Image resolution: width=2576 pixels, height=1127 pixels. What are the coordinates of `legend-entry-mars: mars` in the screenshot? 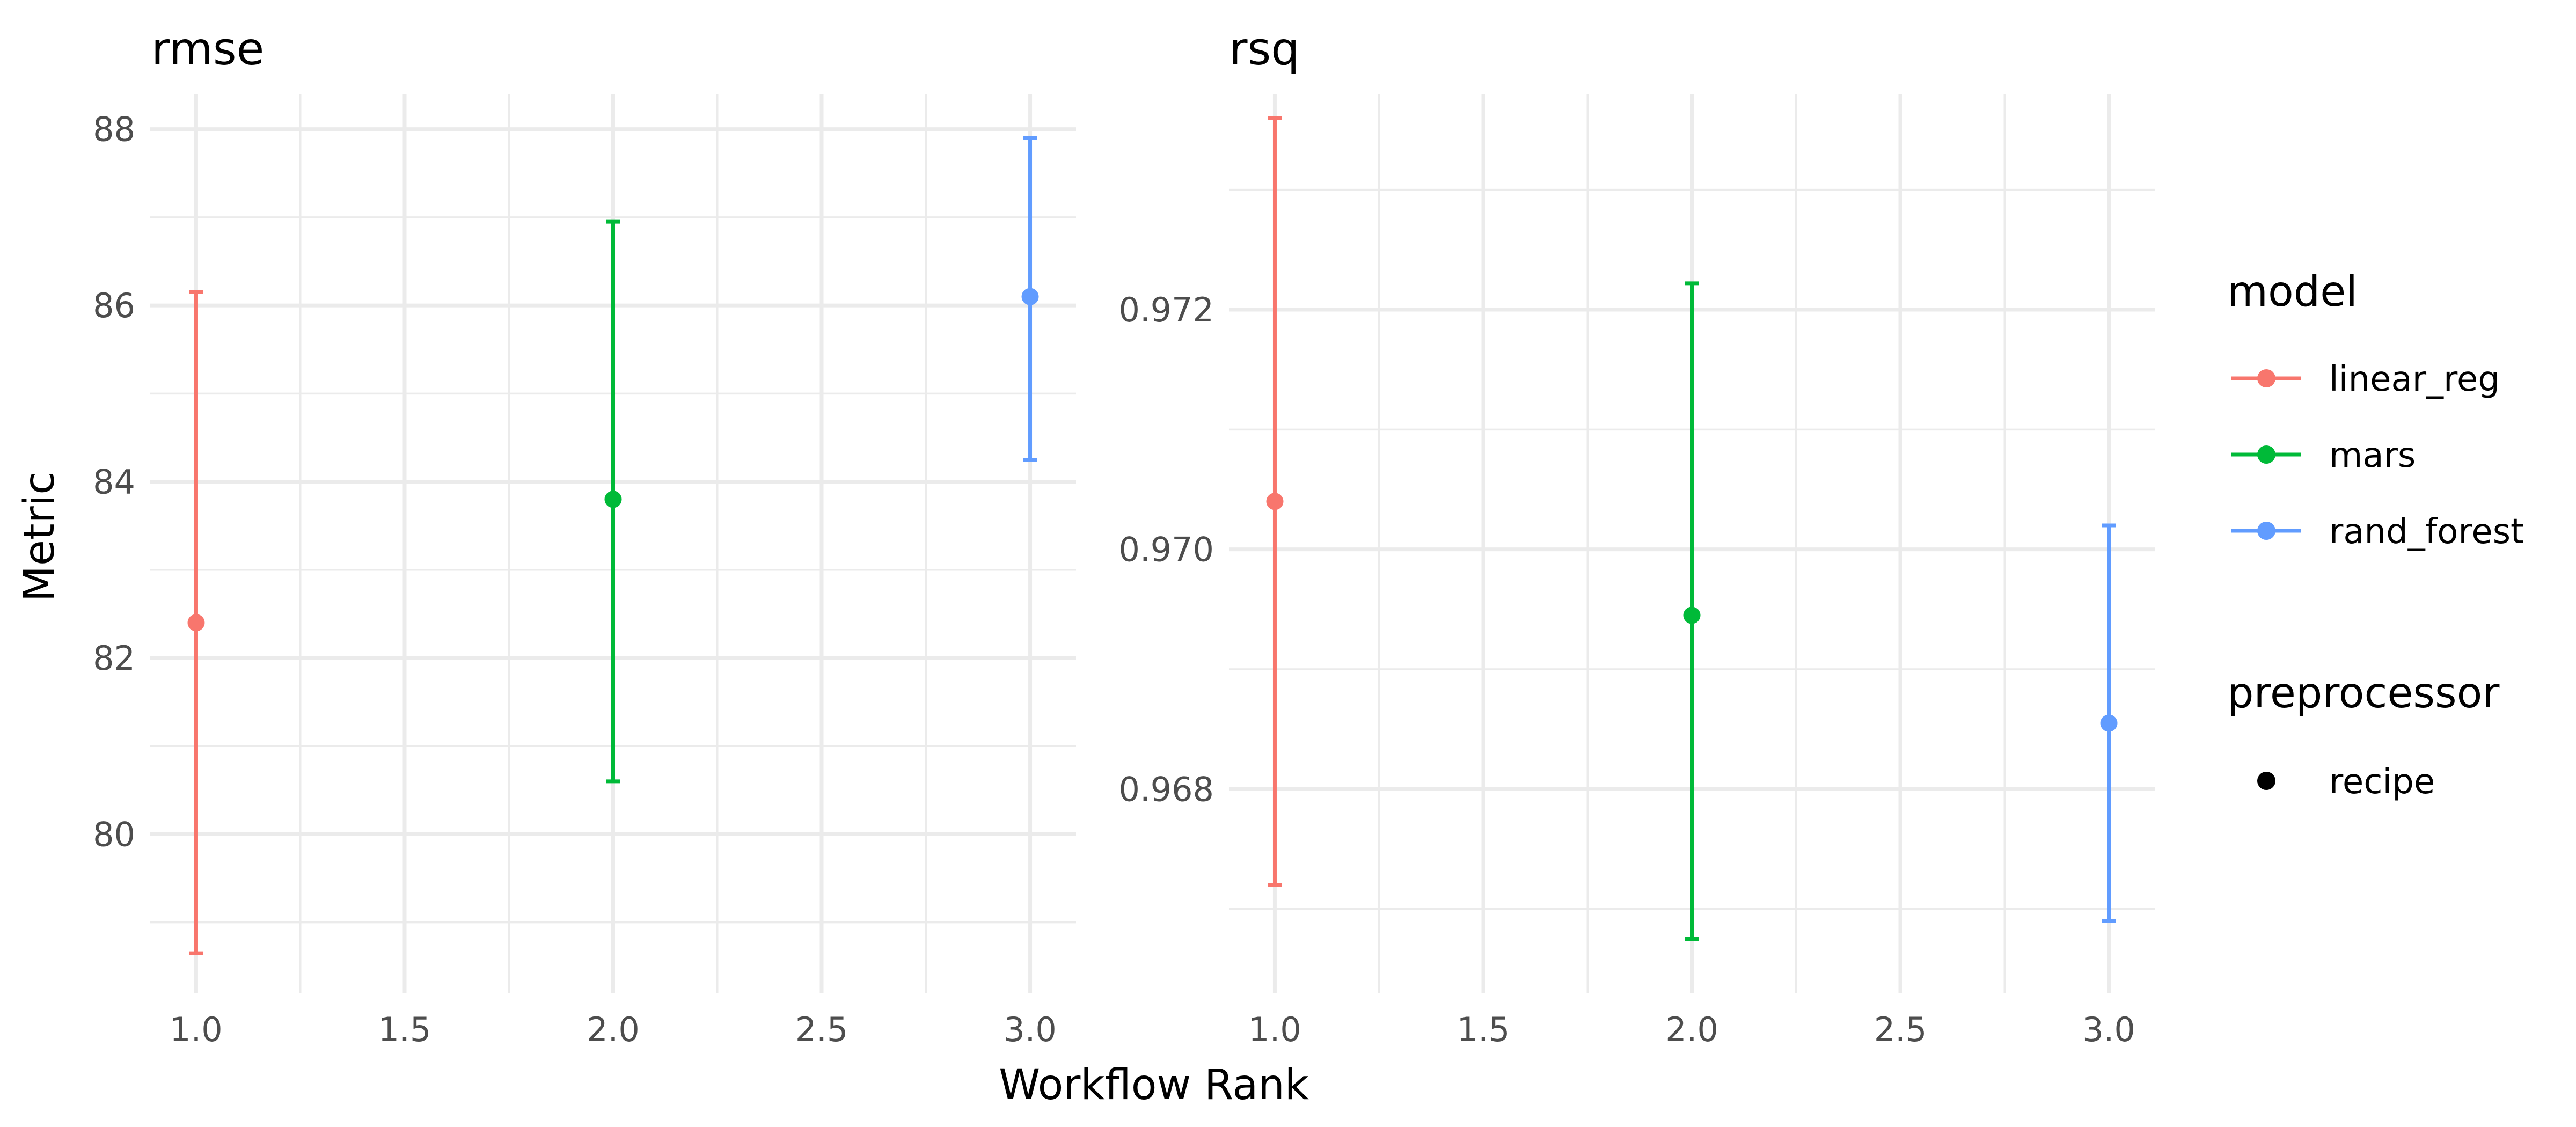 It's located at (2323, 455).